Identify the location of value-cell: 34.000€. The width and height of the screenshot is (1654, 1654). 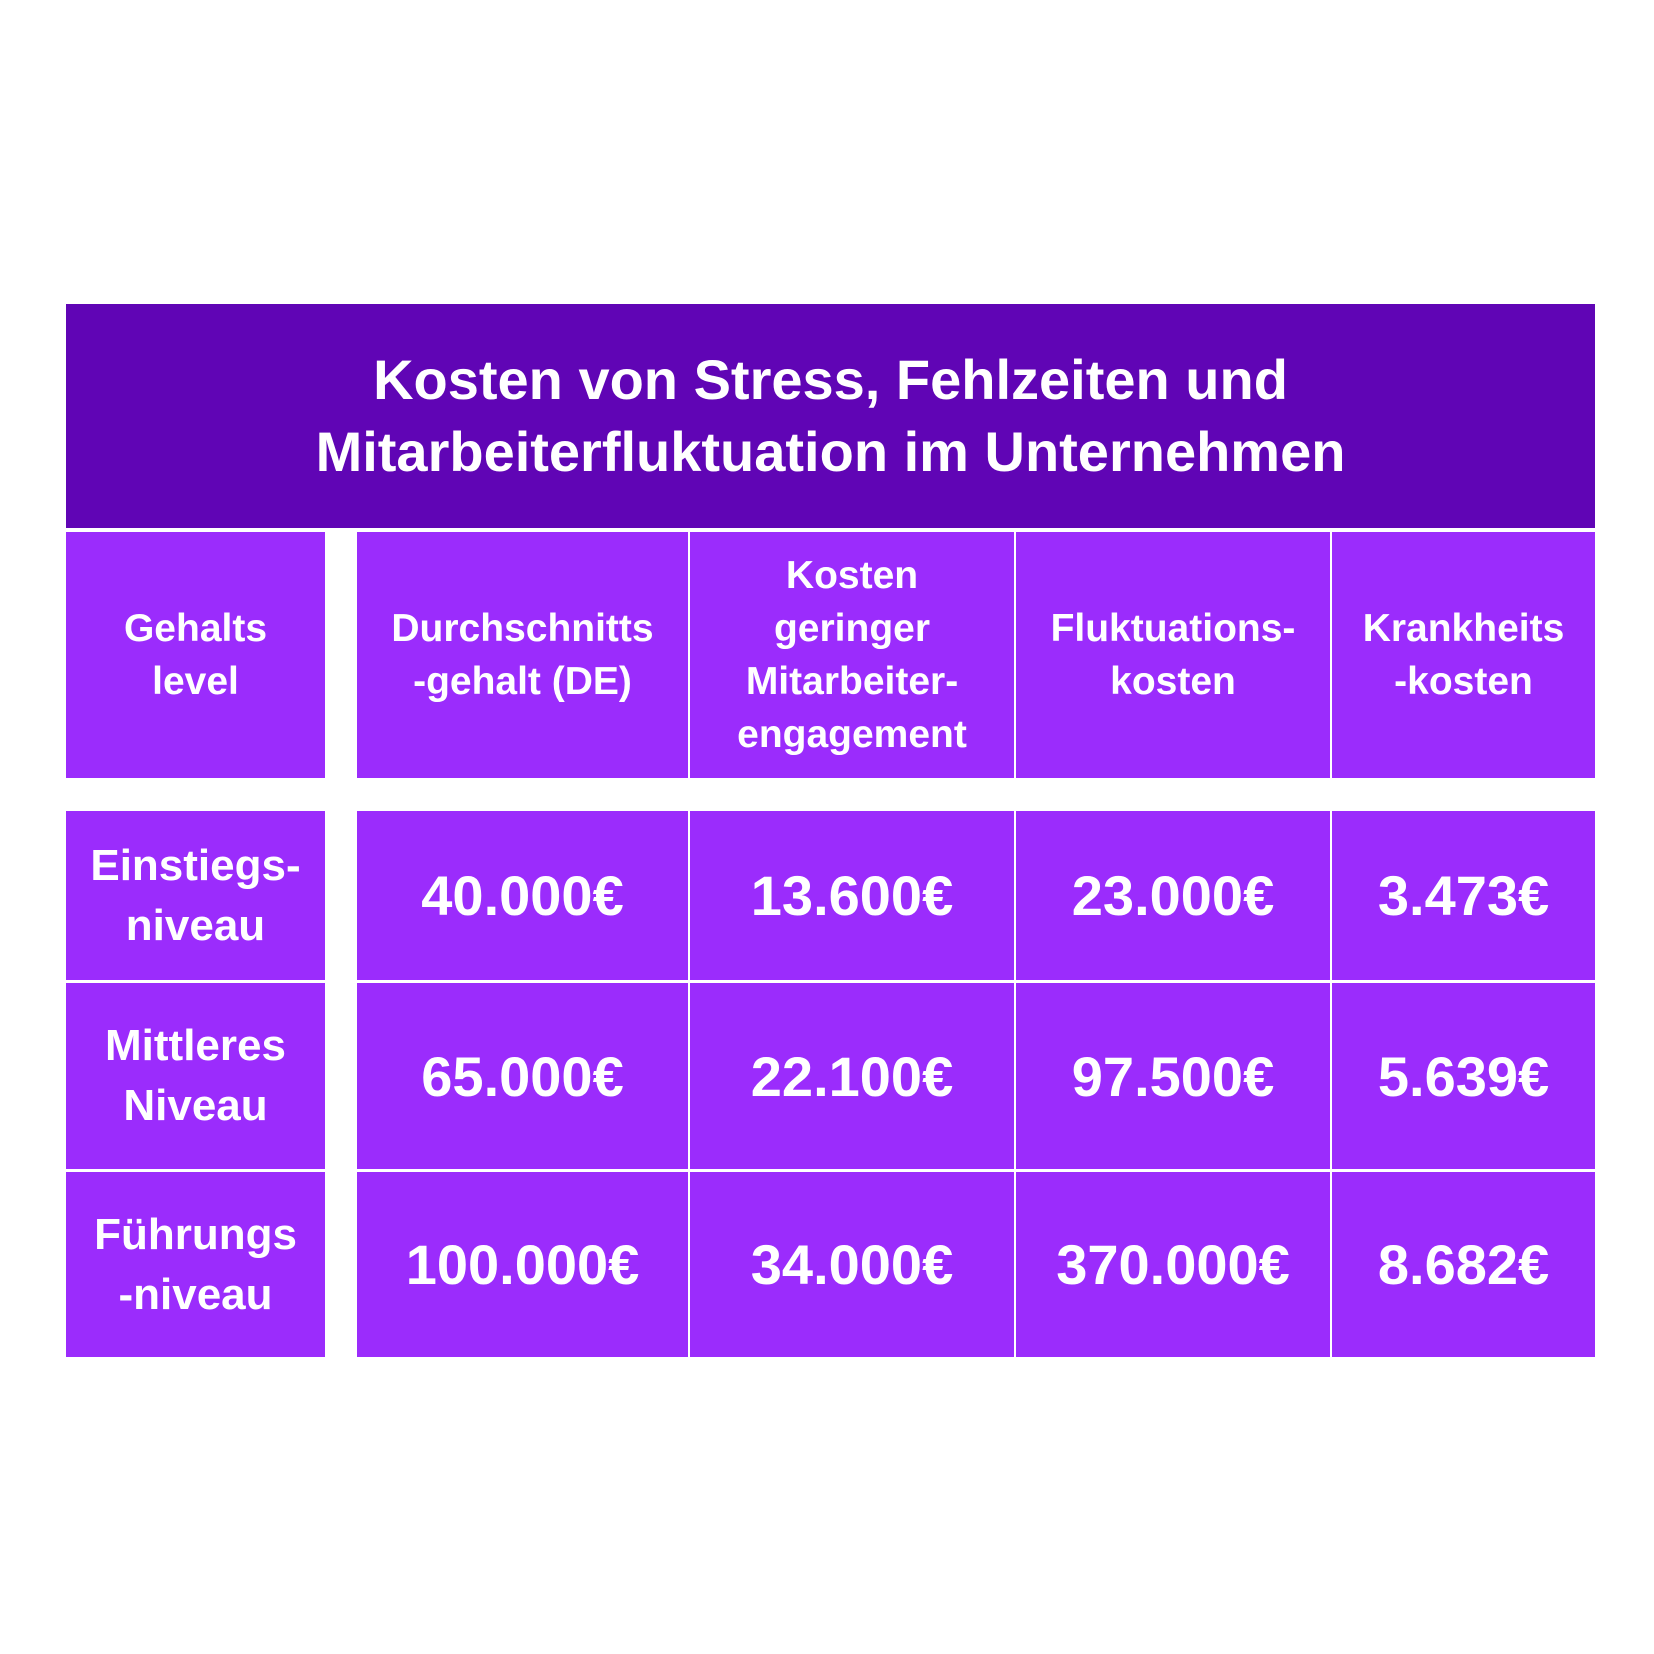
(852, 1264).